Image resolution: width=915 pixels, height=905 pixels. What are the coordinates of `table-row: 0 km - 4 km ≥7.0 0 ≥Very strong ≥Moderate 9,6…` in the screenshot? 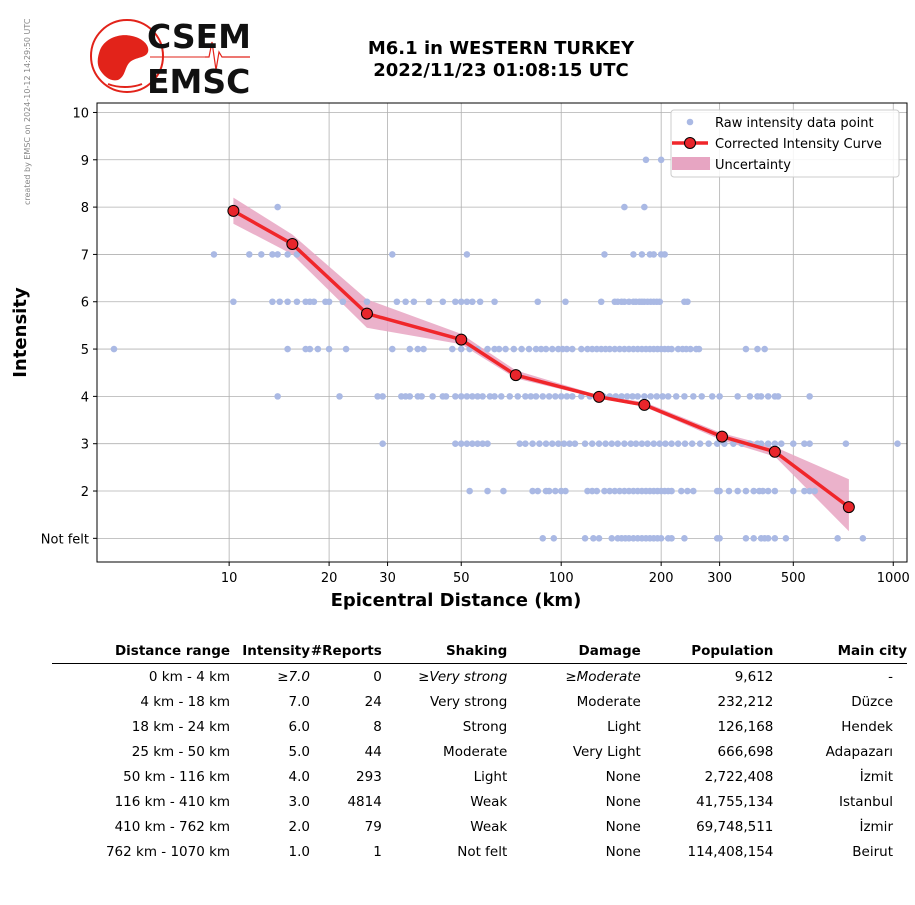 It's located at (479, 677).